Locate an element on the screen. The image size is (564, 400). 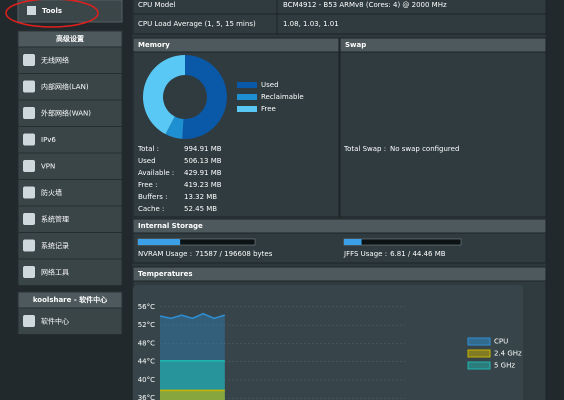
legend-label: Free is located at coordinates (268, 109).